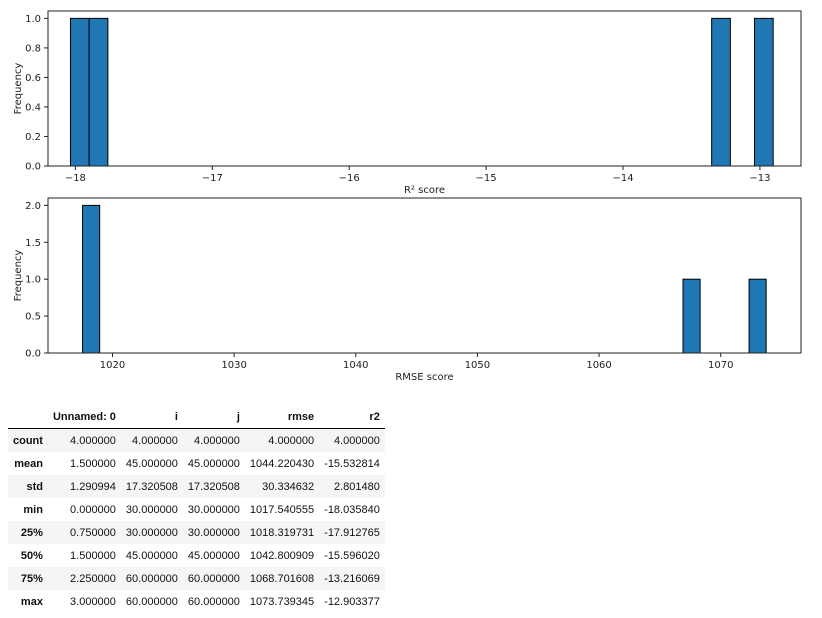 Image resolution: width=822 pixels, height=618 pixels. I want to click on x-tick-label: −17, so click(212, 178).